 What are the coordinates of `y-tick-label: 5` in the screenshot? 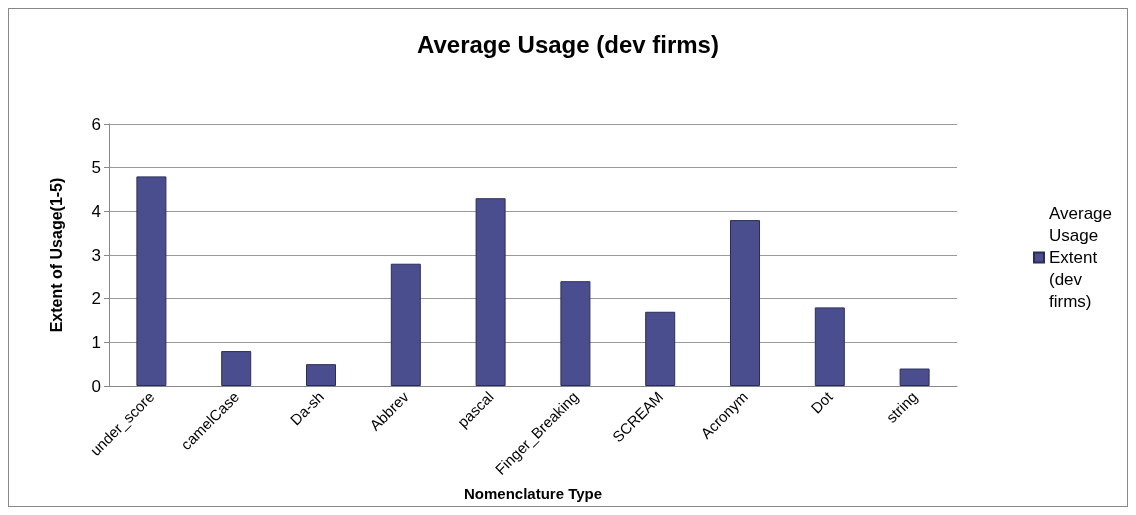 It's located at (96, 168).